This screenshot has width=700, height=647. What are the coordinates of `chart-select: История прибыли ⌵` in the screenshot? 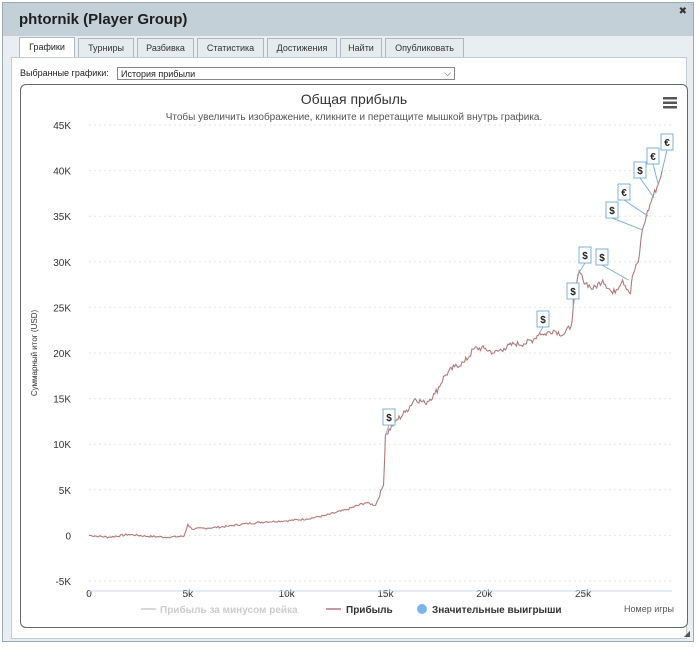 It's located at (286, 73).